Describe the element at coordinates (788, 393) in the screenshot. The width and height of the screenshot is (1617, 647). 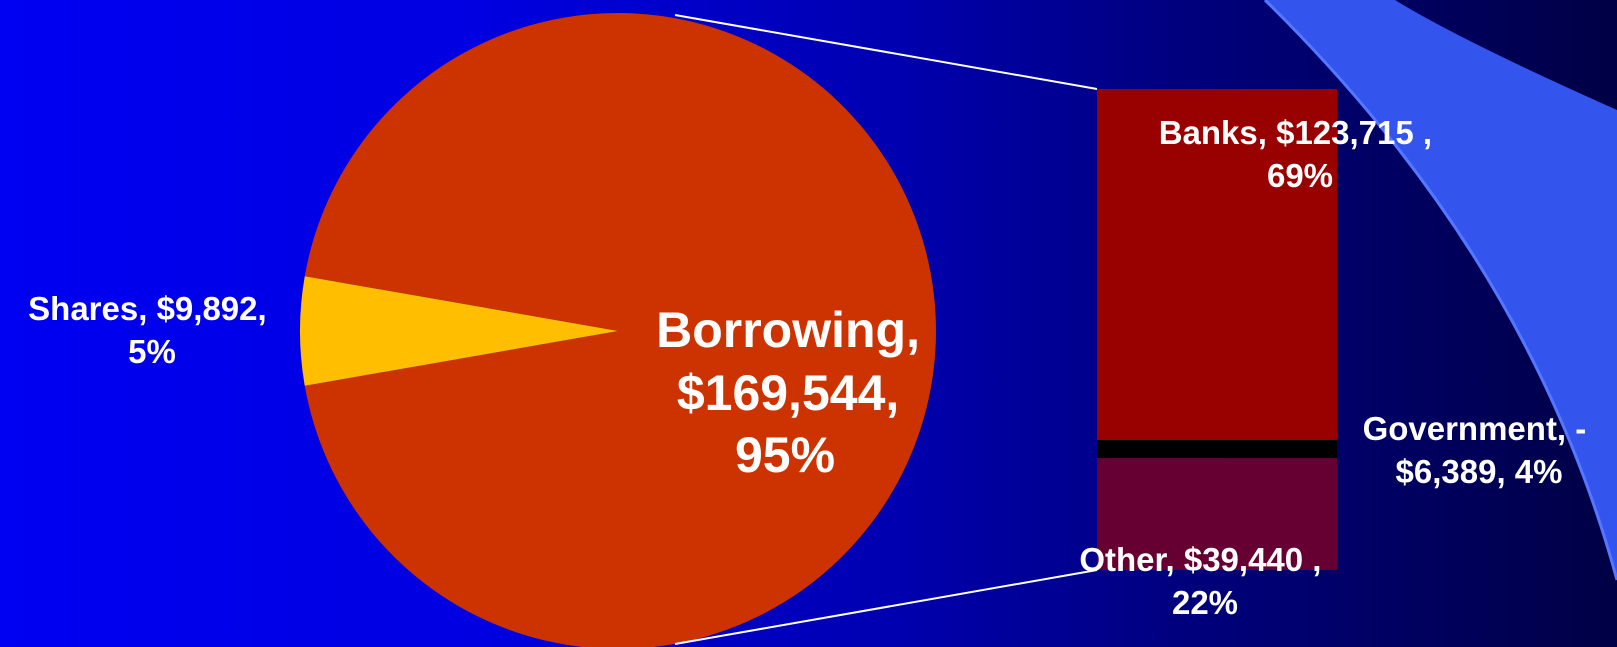
I see `data-label-borrowing-line: $169,544,` at that location.